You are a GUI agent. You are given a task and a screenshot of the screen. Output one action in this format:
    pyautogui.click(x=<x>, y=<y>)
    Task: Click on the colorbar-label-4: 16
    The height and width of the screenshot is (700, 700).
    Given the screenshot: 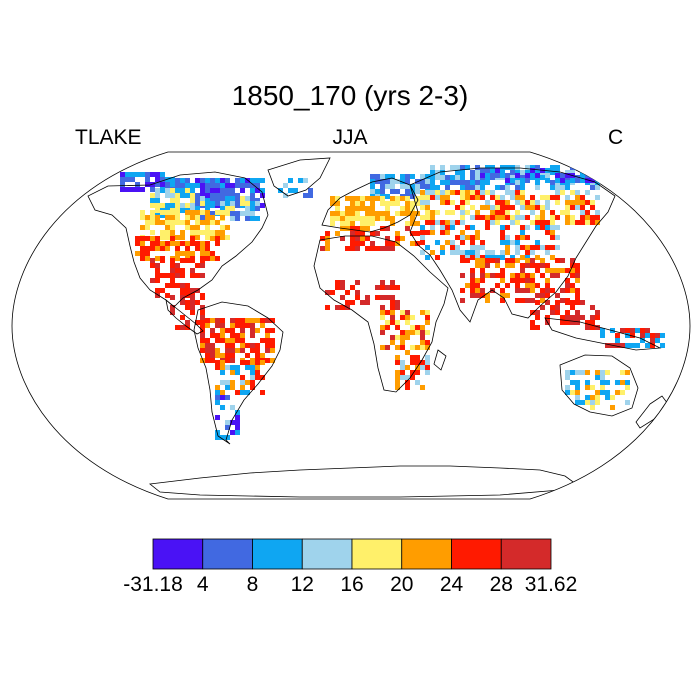 What is the action you would take?
    pyautogui.click(x=352, y=584)
    